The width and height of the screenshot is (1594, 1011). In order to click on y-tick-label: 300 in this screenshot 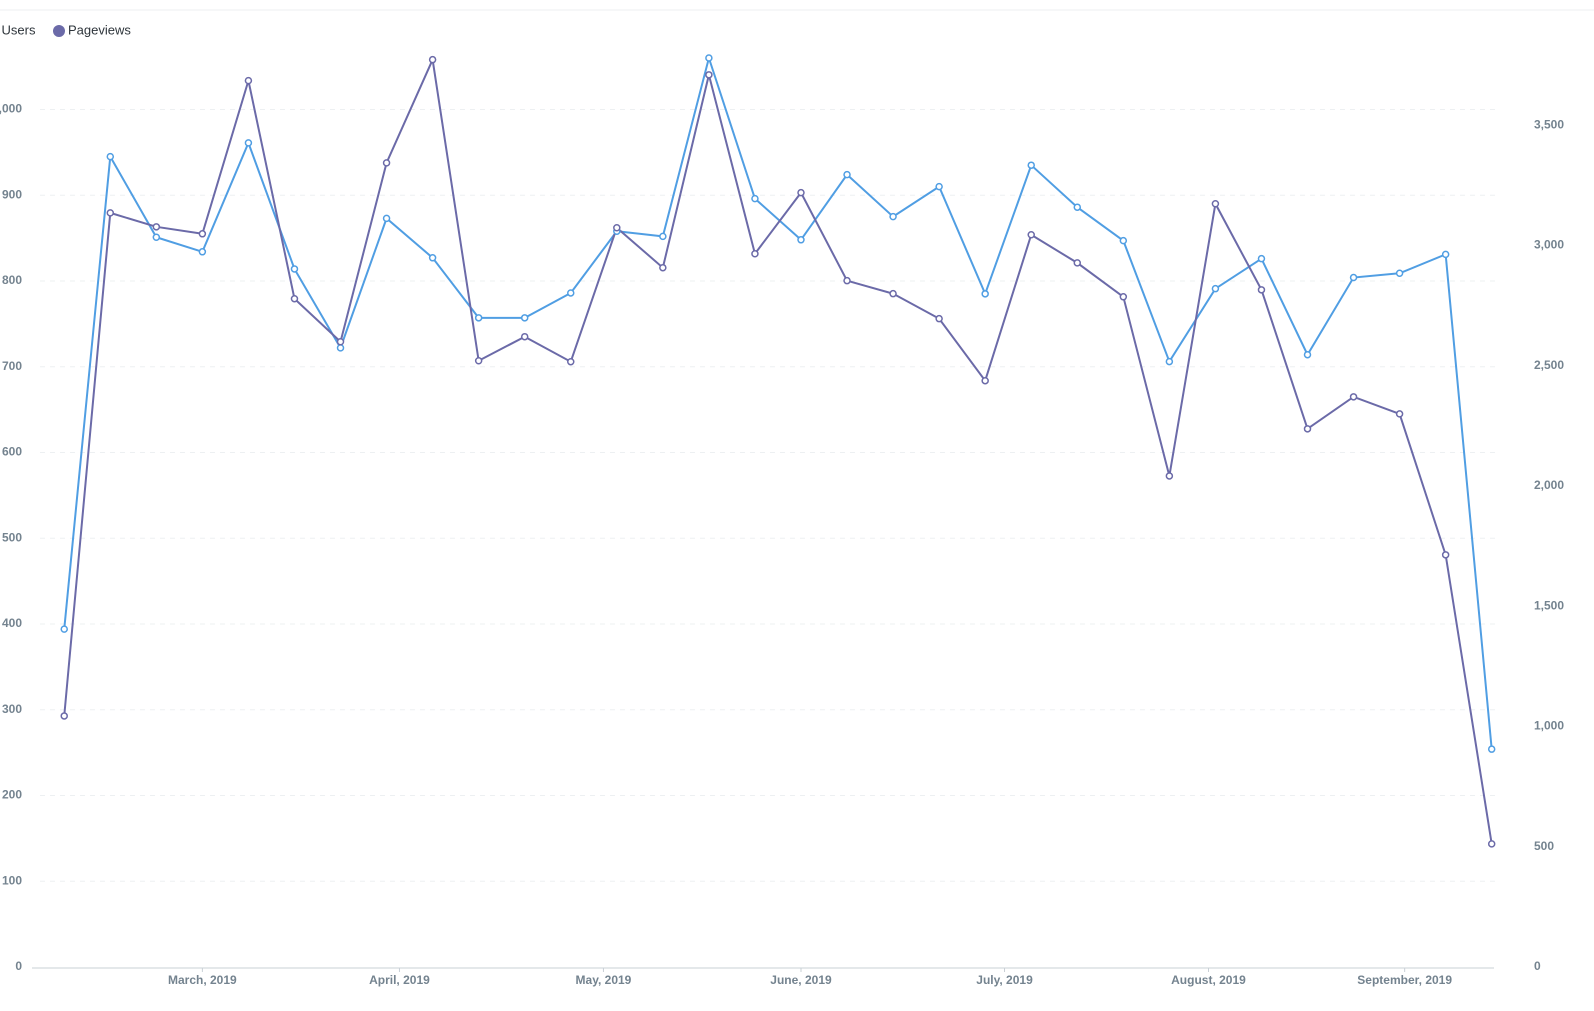, I will do `click(12, 709)`.